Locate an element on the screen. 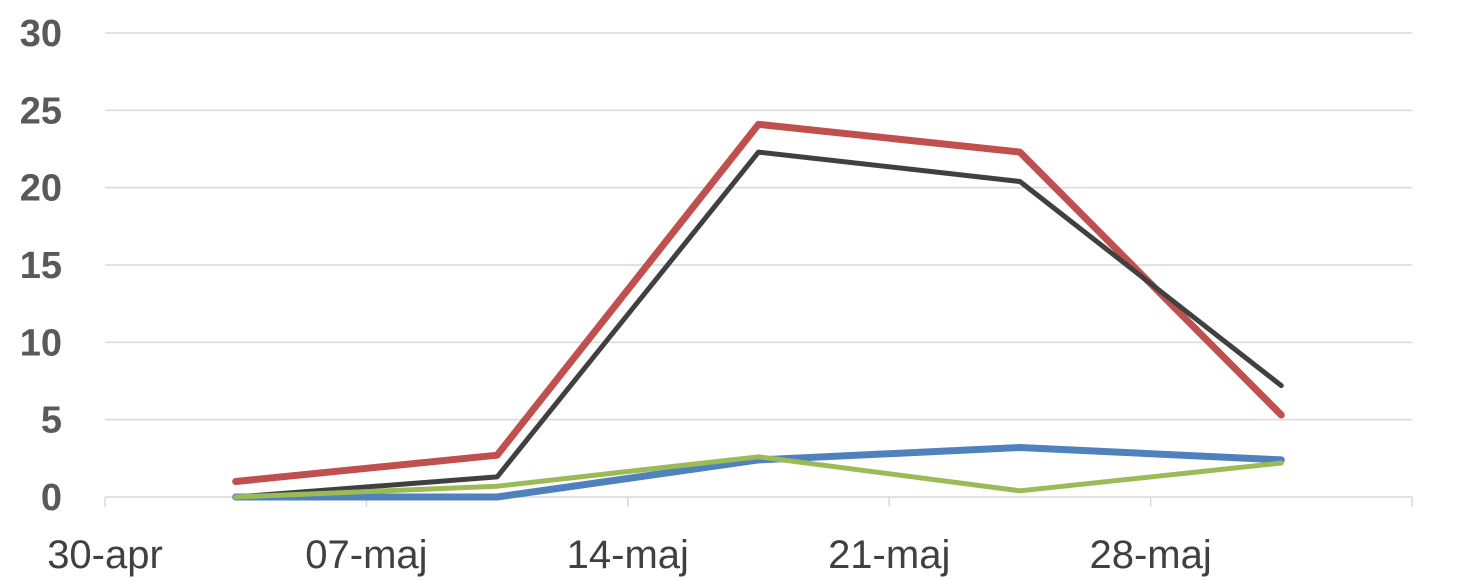 Image resolution: width=1466 pixels, height=580 pixels. y-tick-label: 0 is located at coordinates (51, 498).